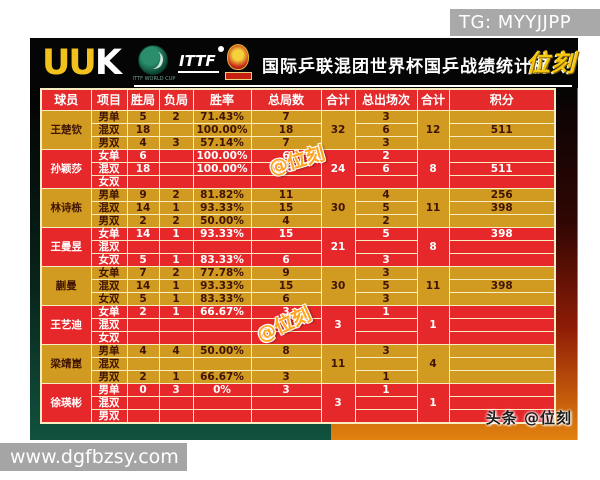 The width and height of the screenshot is (600, 480). Describe the element at coordinates (502, 207) in the screenshot. I see `points-cell: 398` at that location.